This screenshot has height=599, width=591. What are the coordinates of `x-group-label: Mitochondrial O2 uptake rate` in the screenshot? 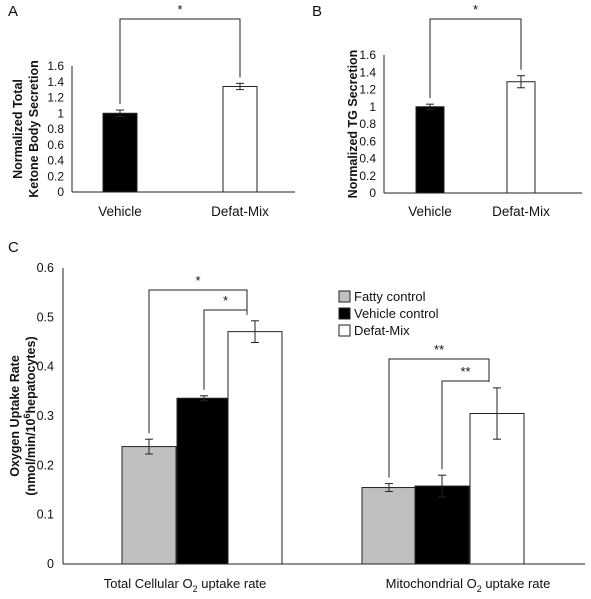 It's located at (468, 585).